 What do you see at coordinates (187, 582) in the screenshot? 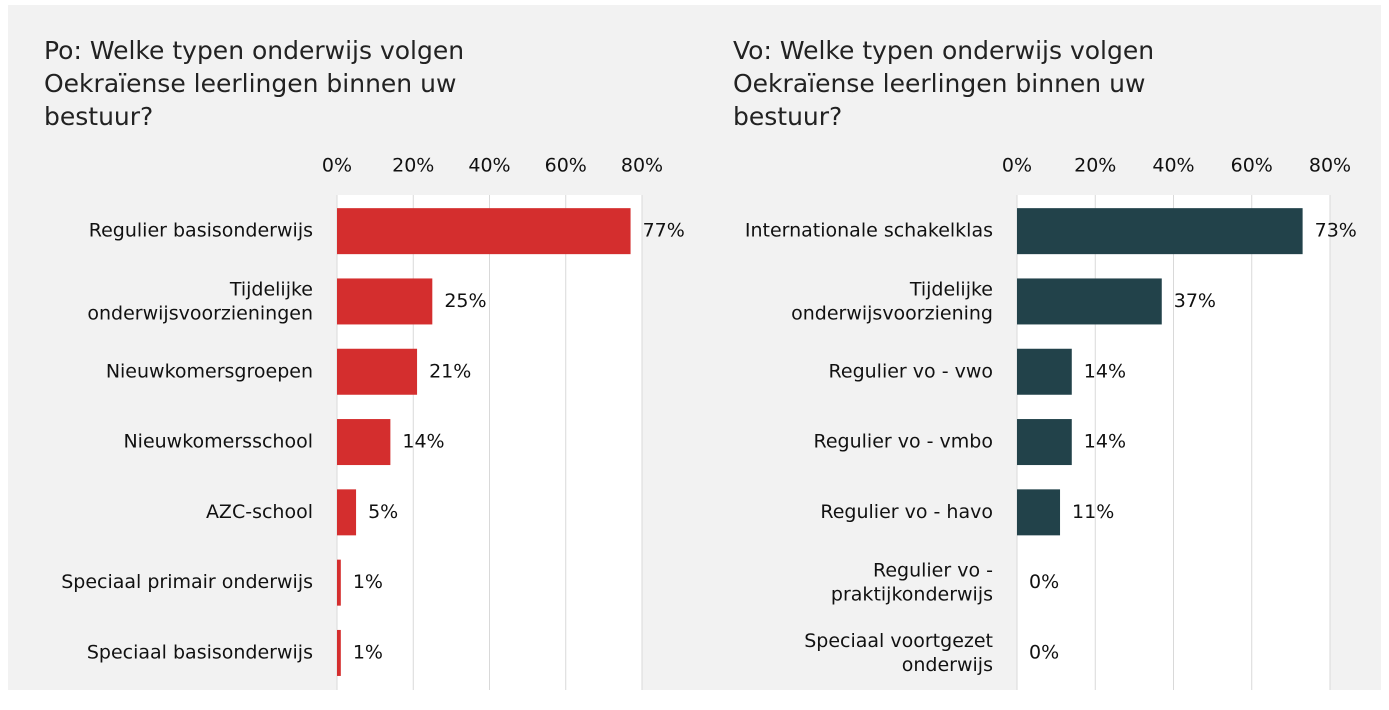
I see `y-tick-label: Speciaal primair onderwijs` at bounding box center [187, 582].